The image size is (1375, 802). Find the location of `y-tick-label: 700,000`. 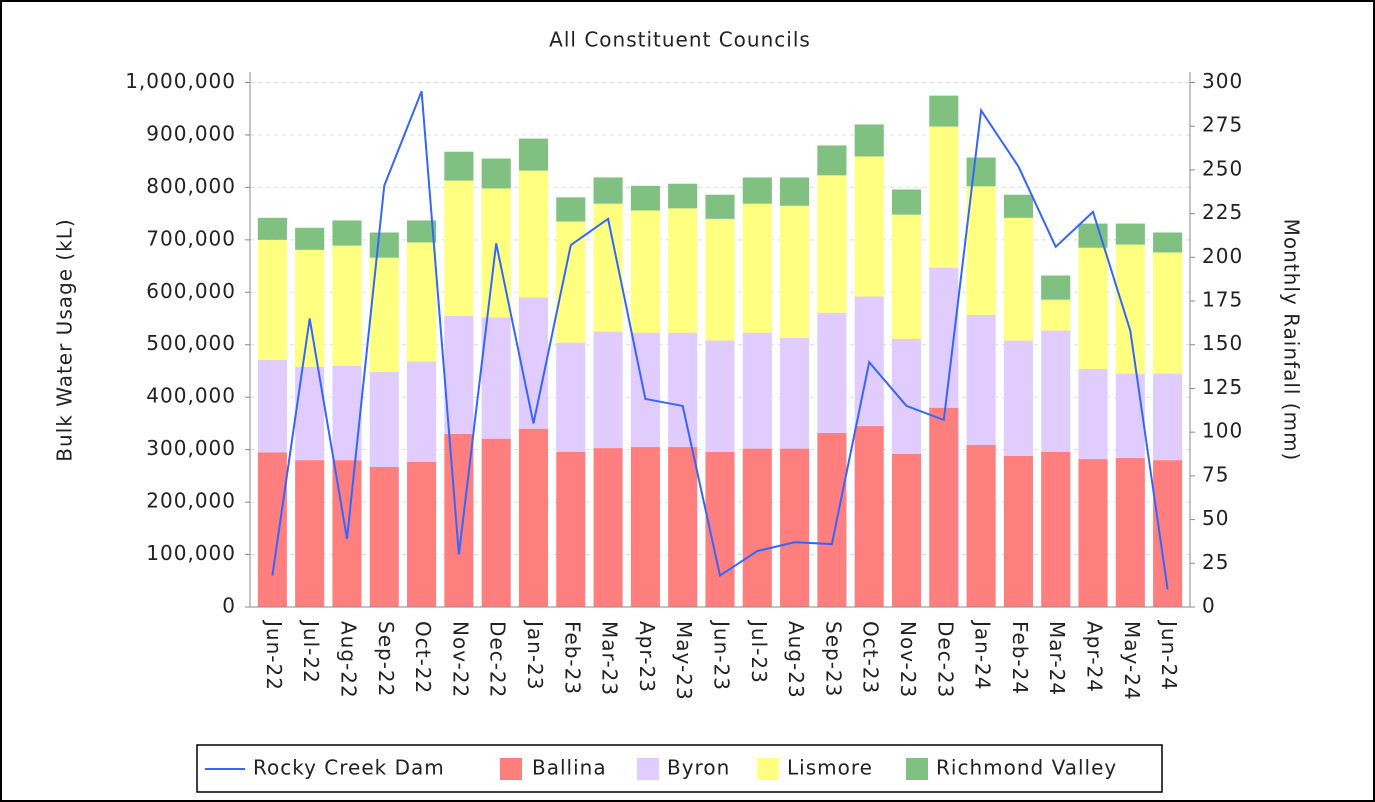

y-tick-label: 700,000 is located at coordinates (191, 238).